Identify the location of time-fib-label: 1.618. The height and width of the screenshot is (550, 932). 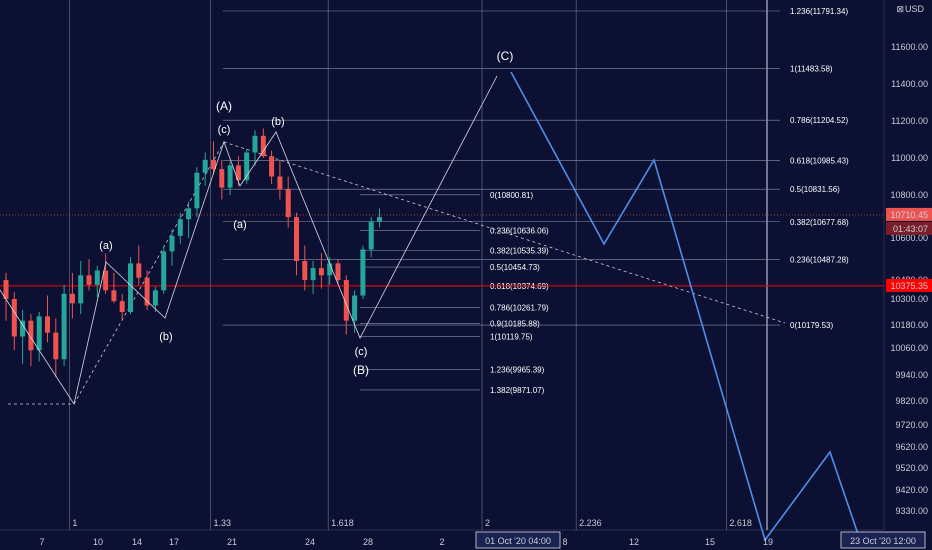
(342, 523).